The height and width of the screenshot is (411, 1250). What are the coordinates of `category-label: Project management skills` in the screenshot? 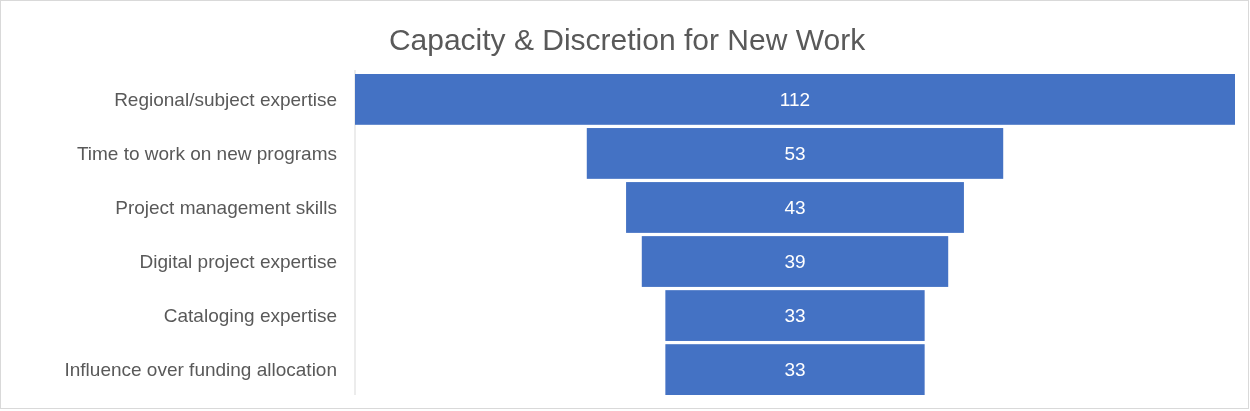 It's located at (226, 207).